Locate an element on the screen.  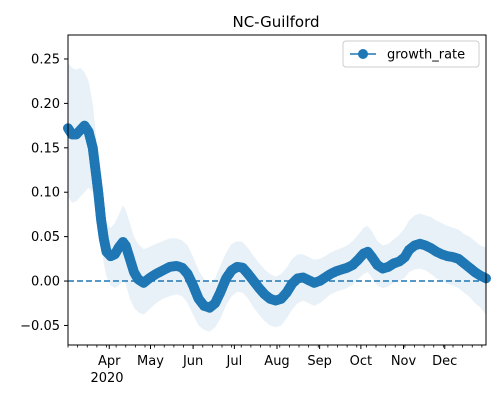
x-tick-label: Jun is located at coordinates (192, 361).